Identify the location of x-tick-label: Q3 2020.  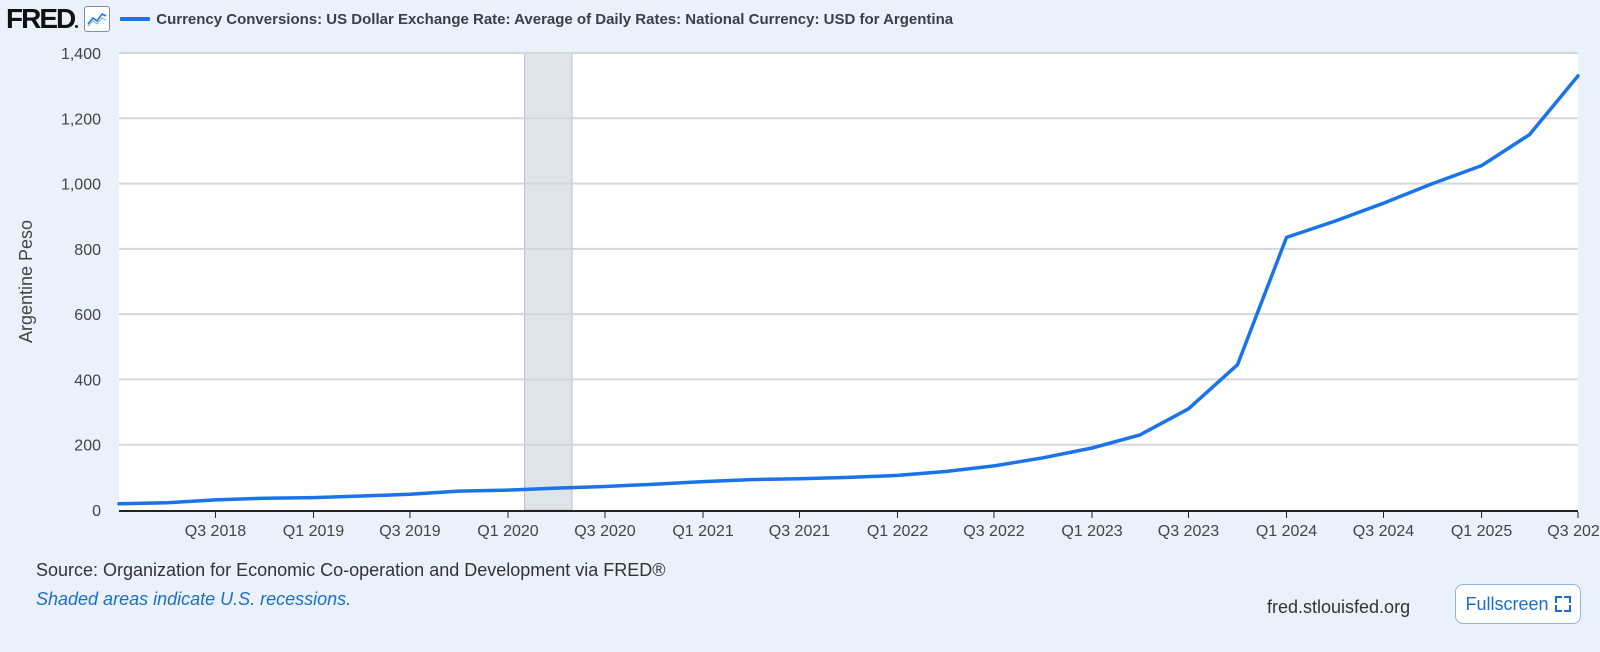
(604, 531).